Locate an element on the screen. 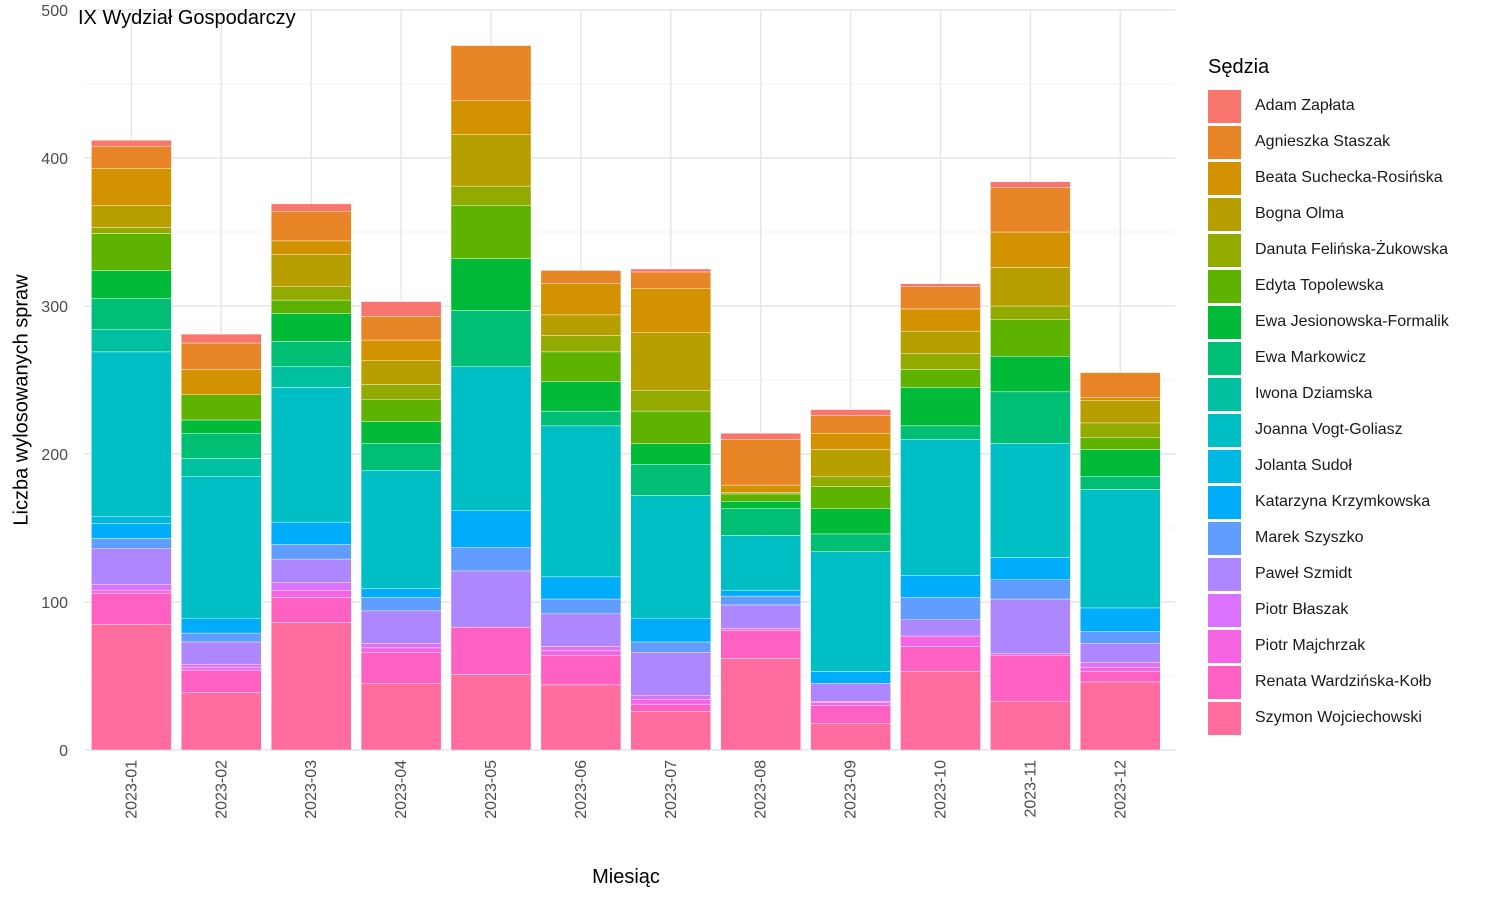 Image resolution: width=1500 pixels, height=900 pixels. legend-title: Sędzia is located at coordinates (1239, 67).